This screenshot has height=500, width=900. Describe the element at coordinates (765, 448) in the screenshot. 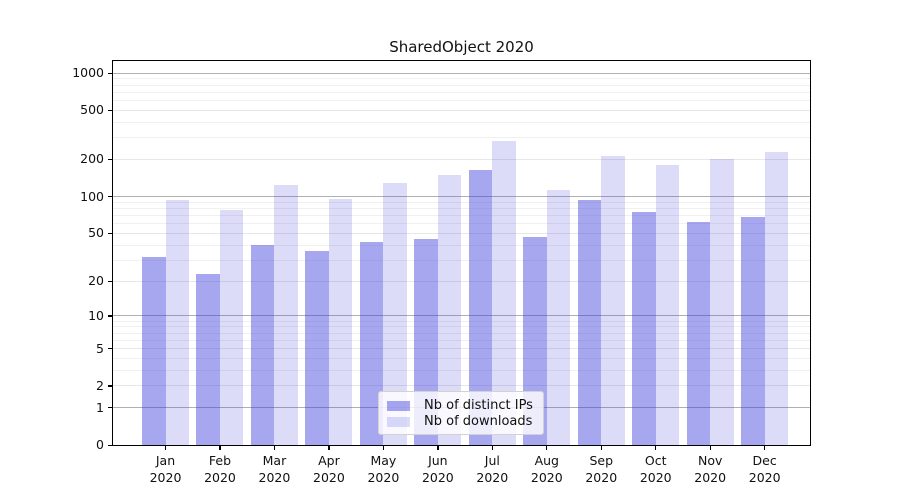

I see `x-tick-mark-dec` at that location.